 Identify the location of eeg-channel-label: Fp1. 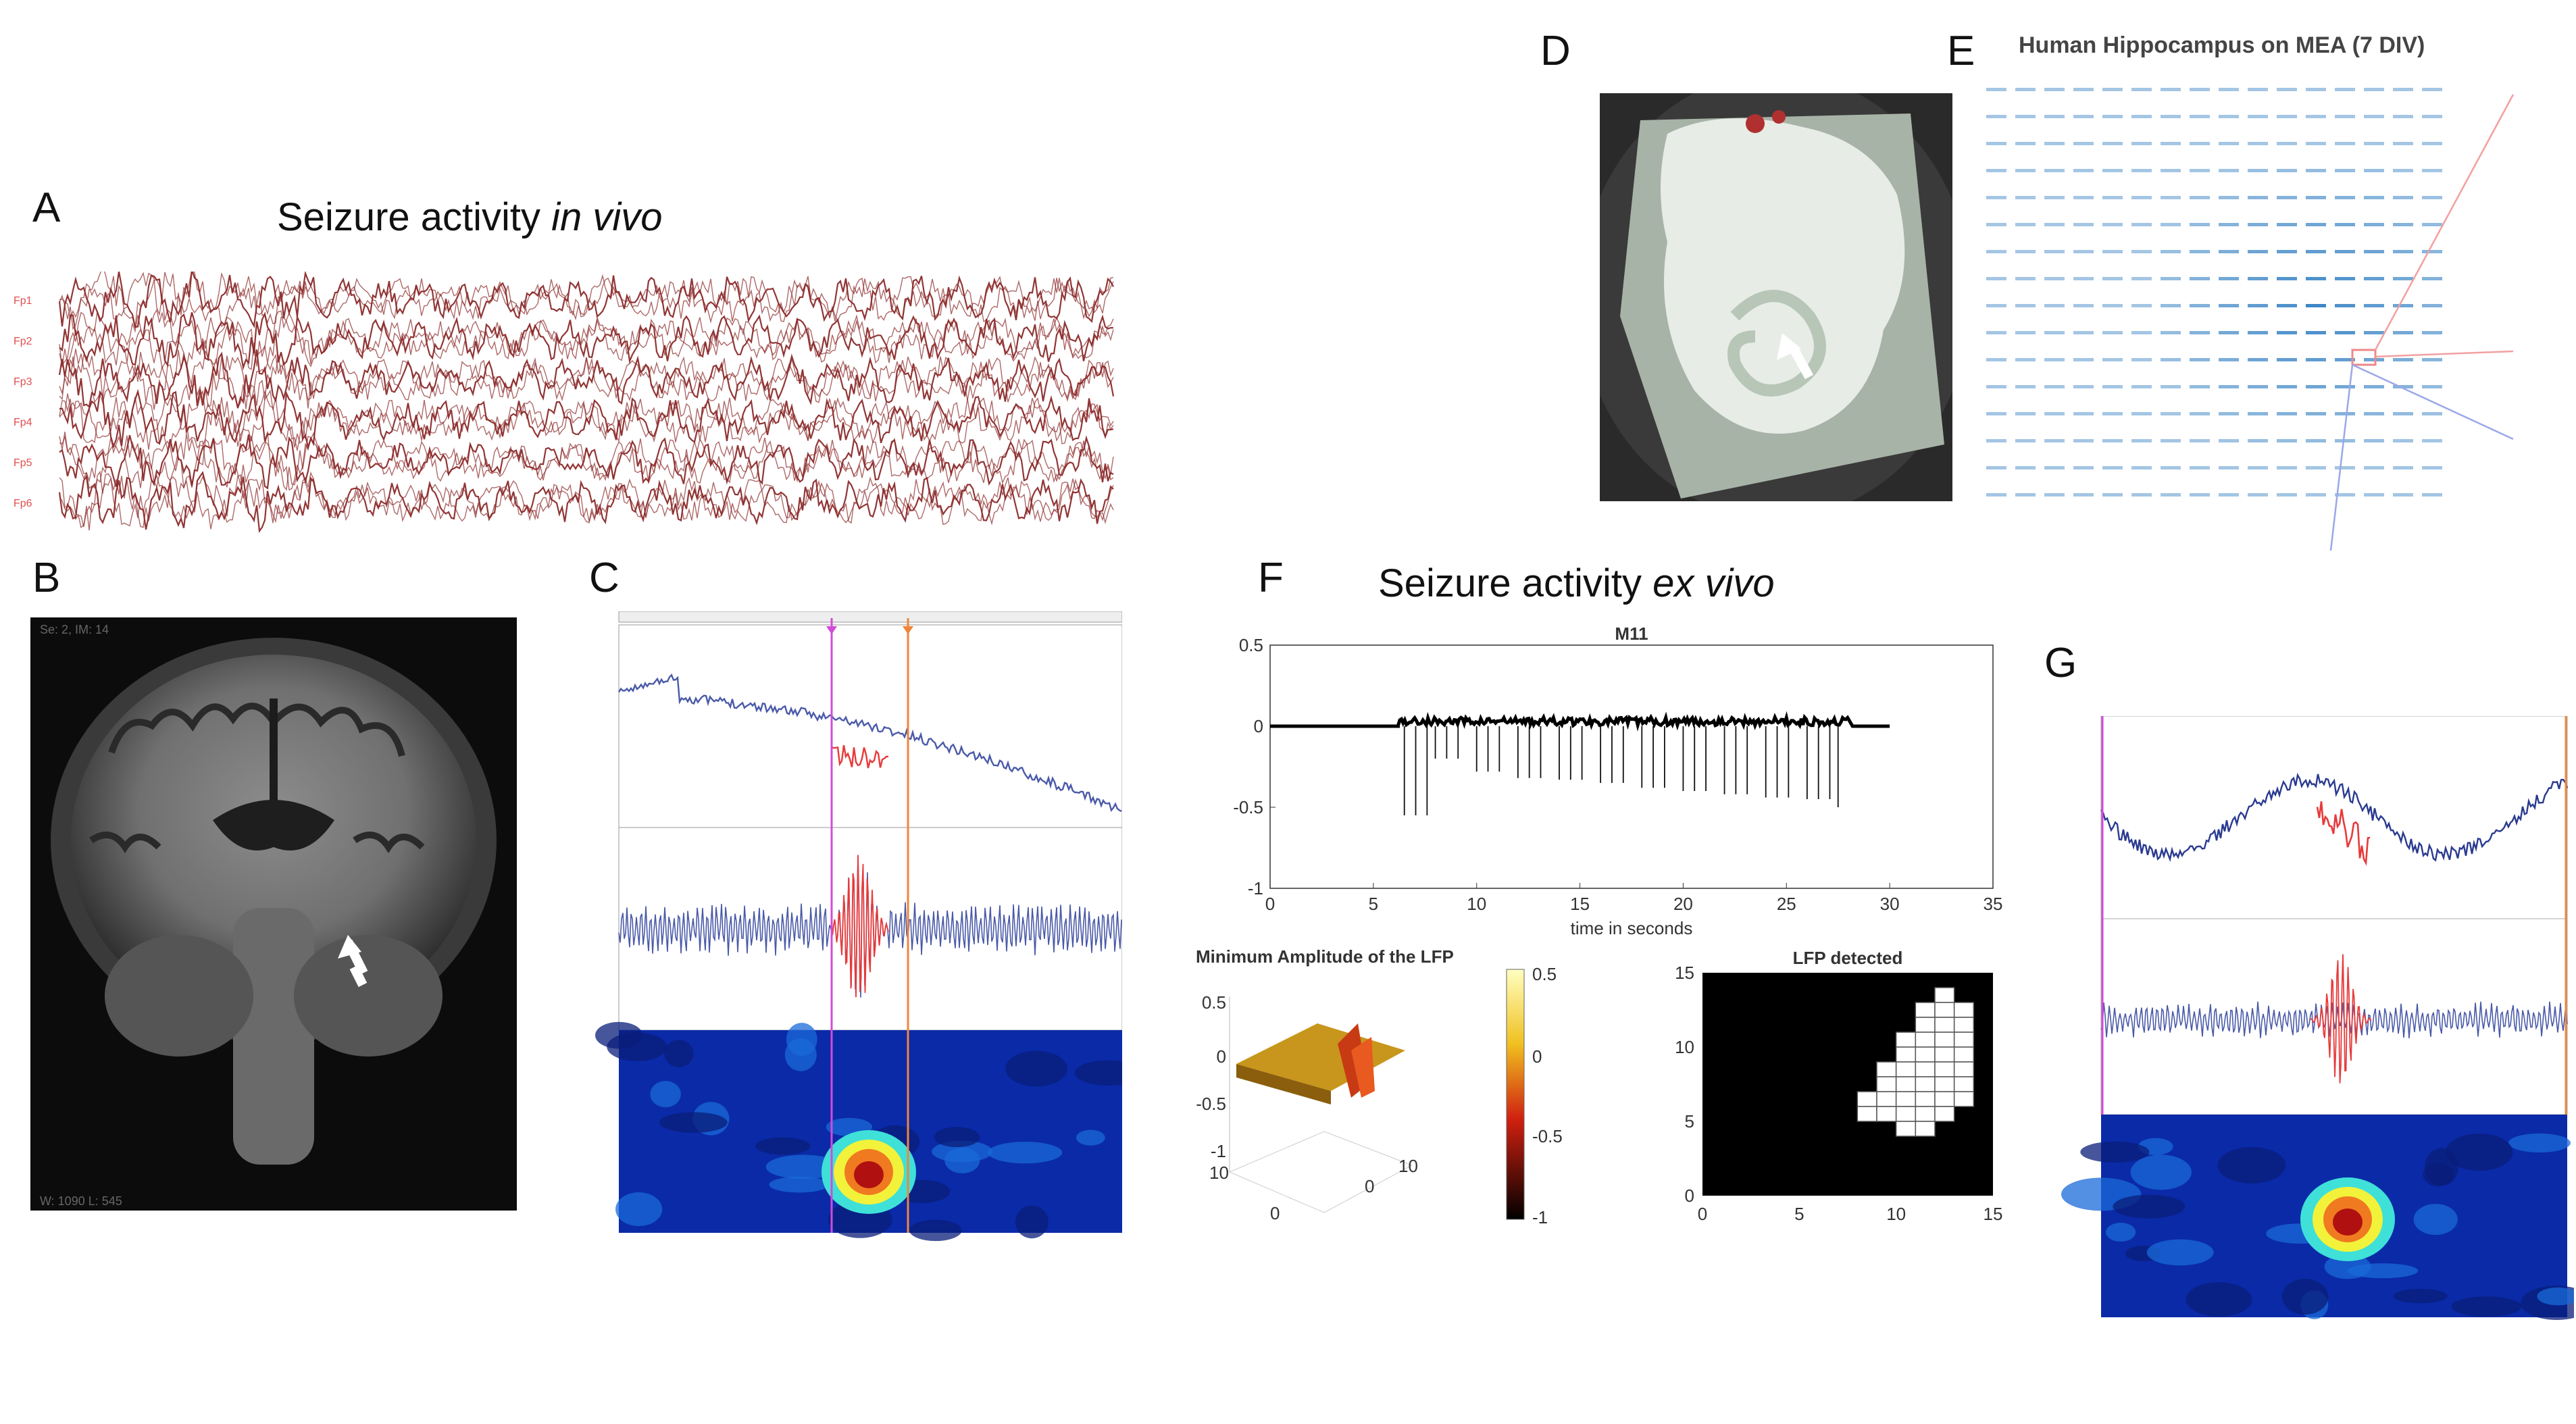
(23, 301).